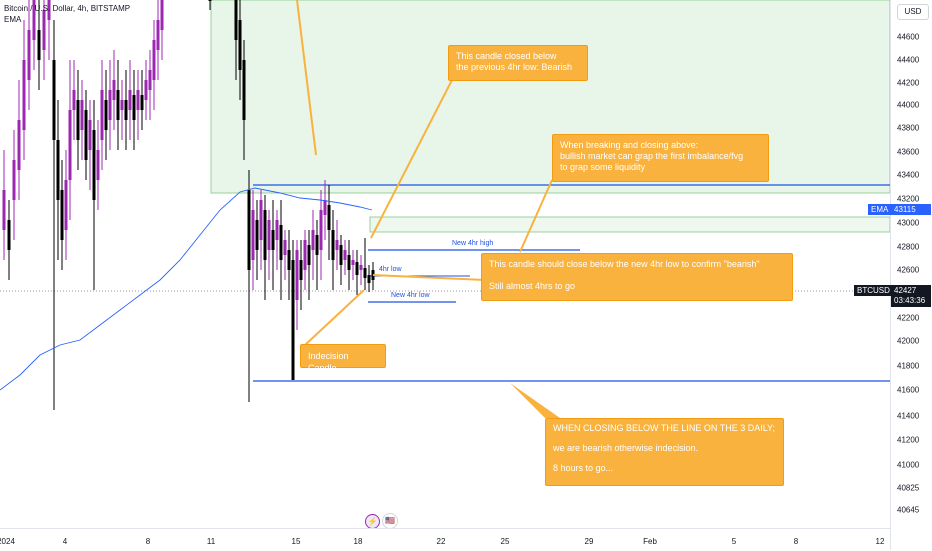  I want to click on time-tick-label: 5, so click(734, 541).